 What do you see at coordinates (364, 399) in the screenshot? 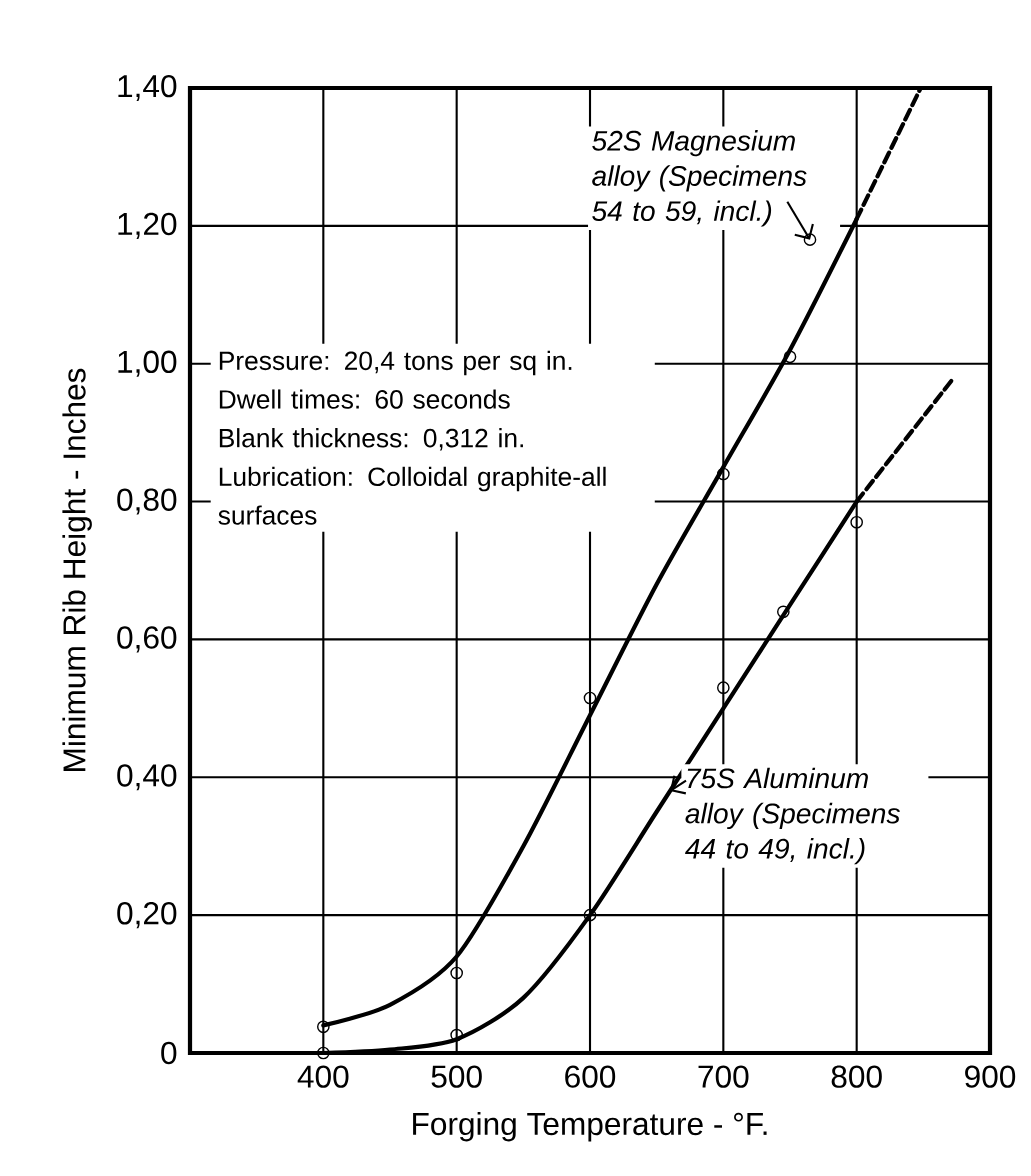
I see `annotation: Dwell times: 60 seconds` at bounding box center [364, 399].